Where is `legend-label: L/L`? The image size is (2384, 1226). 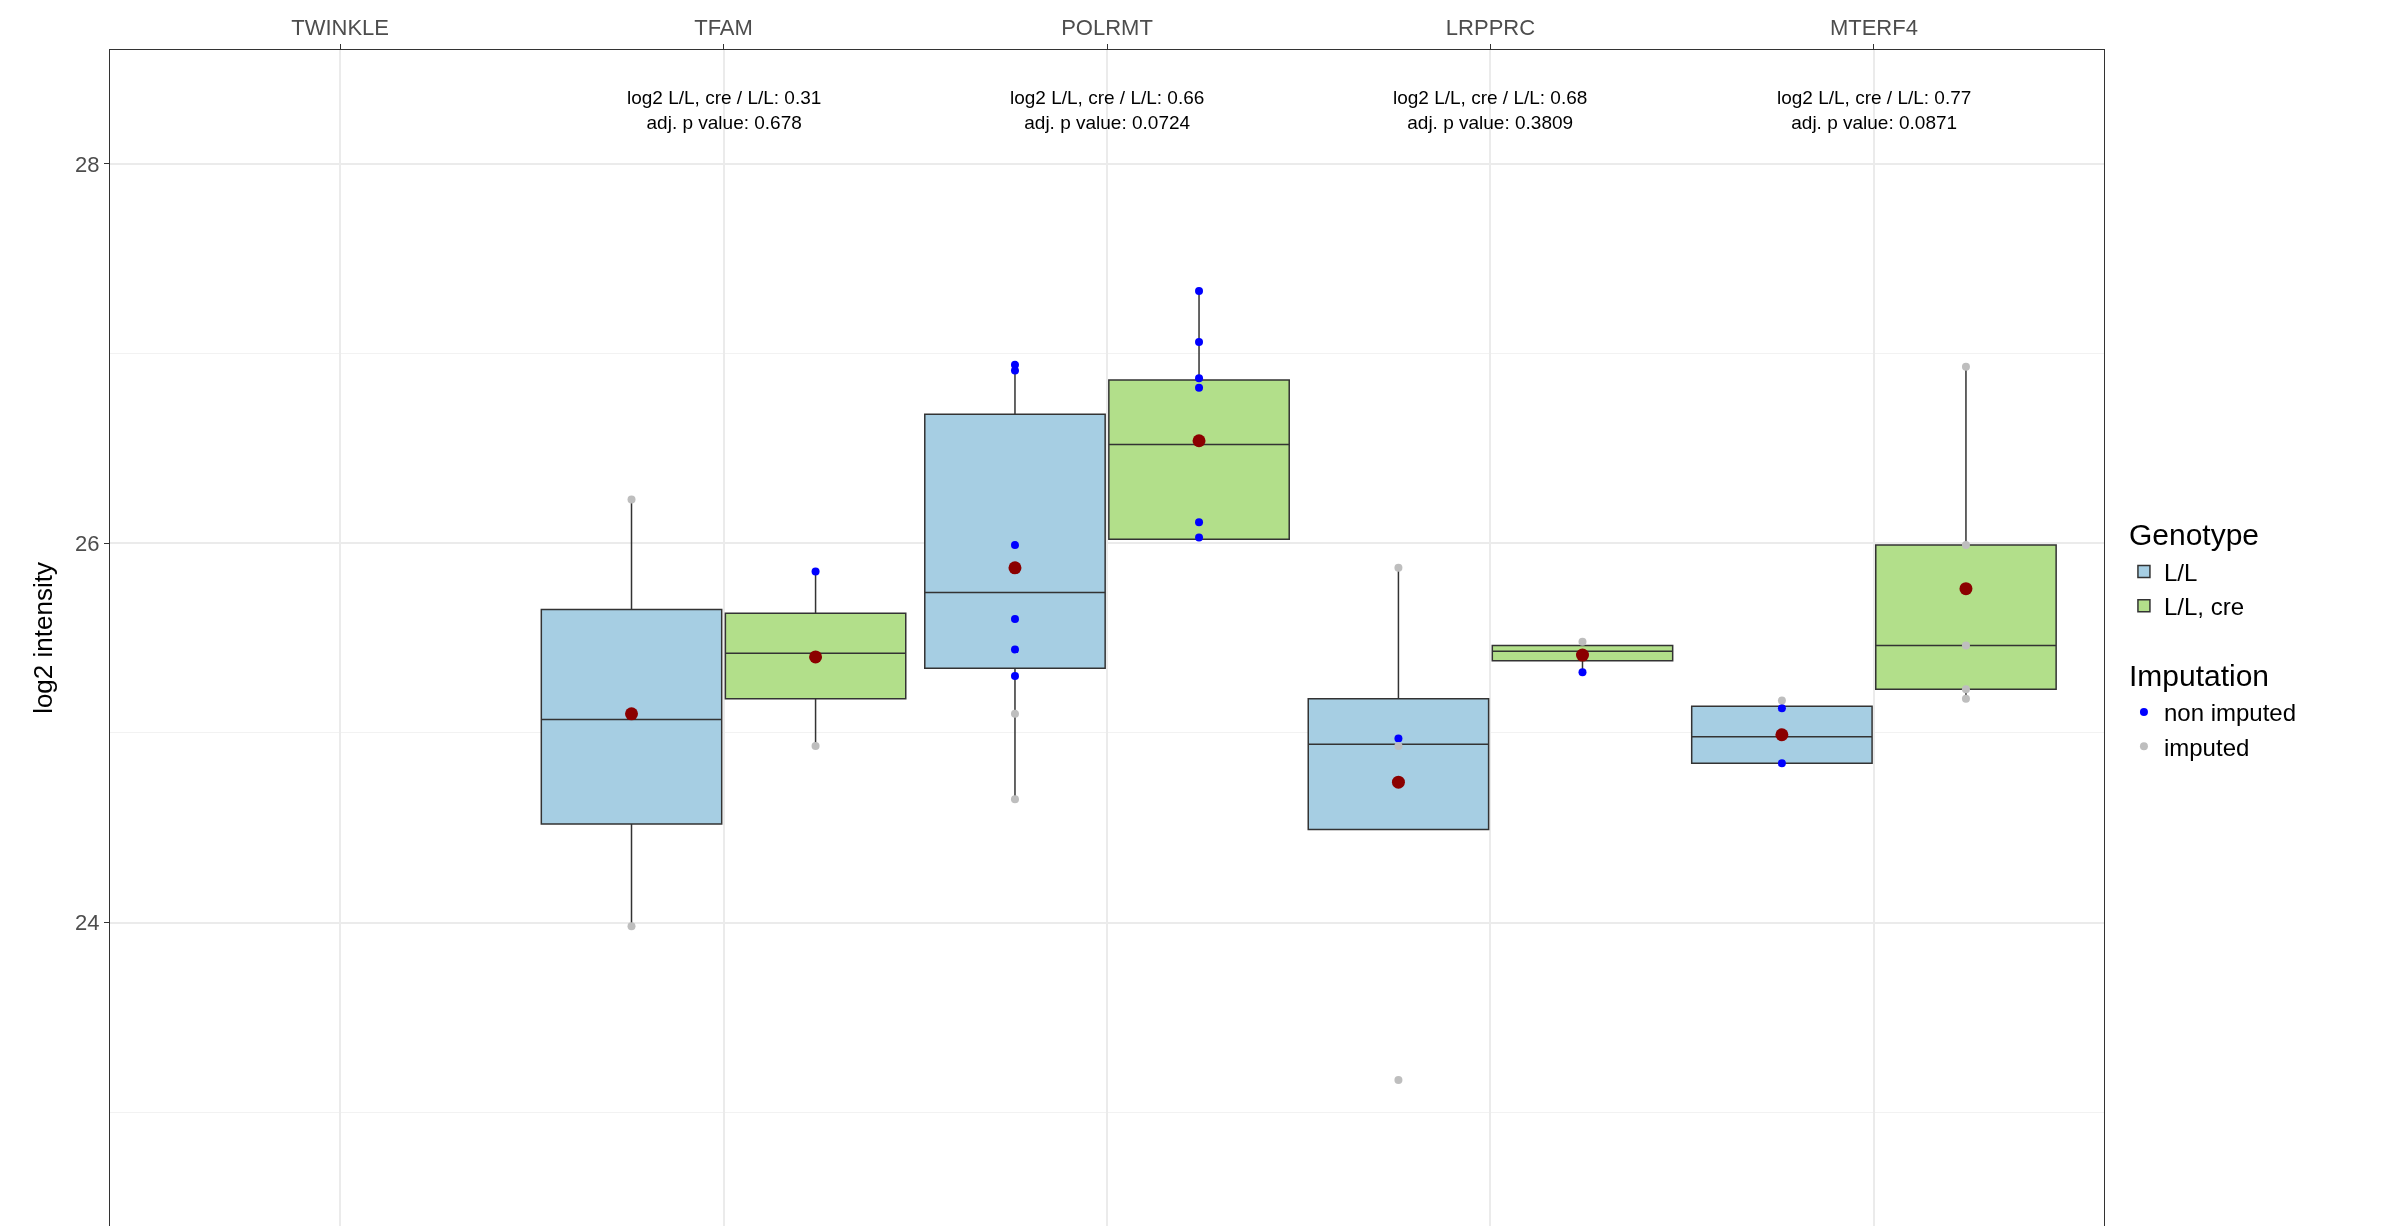 legend-label: L/L is located at coordinates (2180, 572).